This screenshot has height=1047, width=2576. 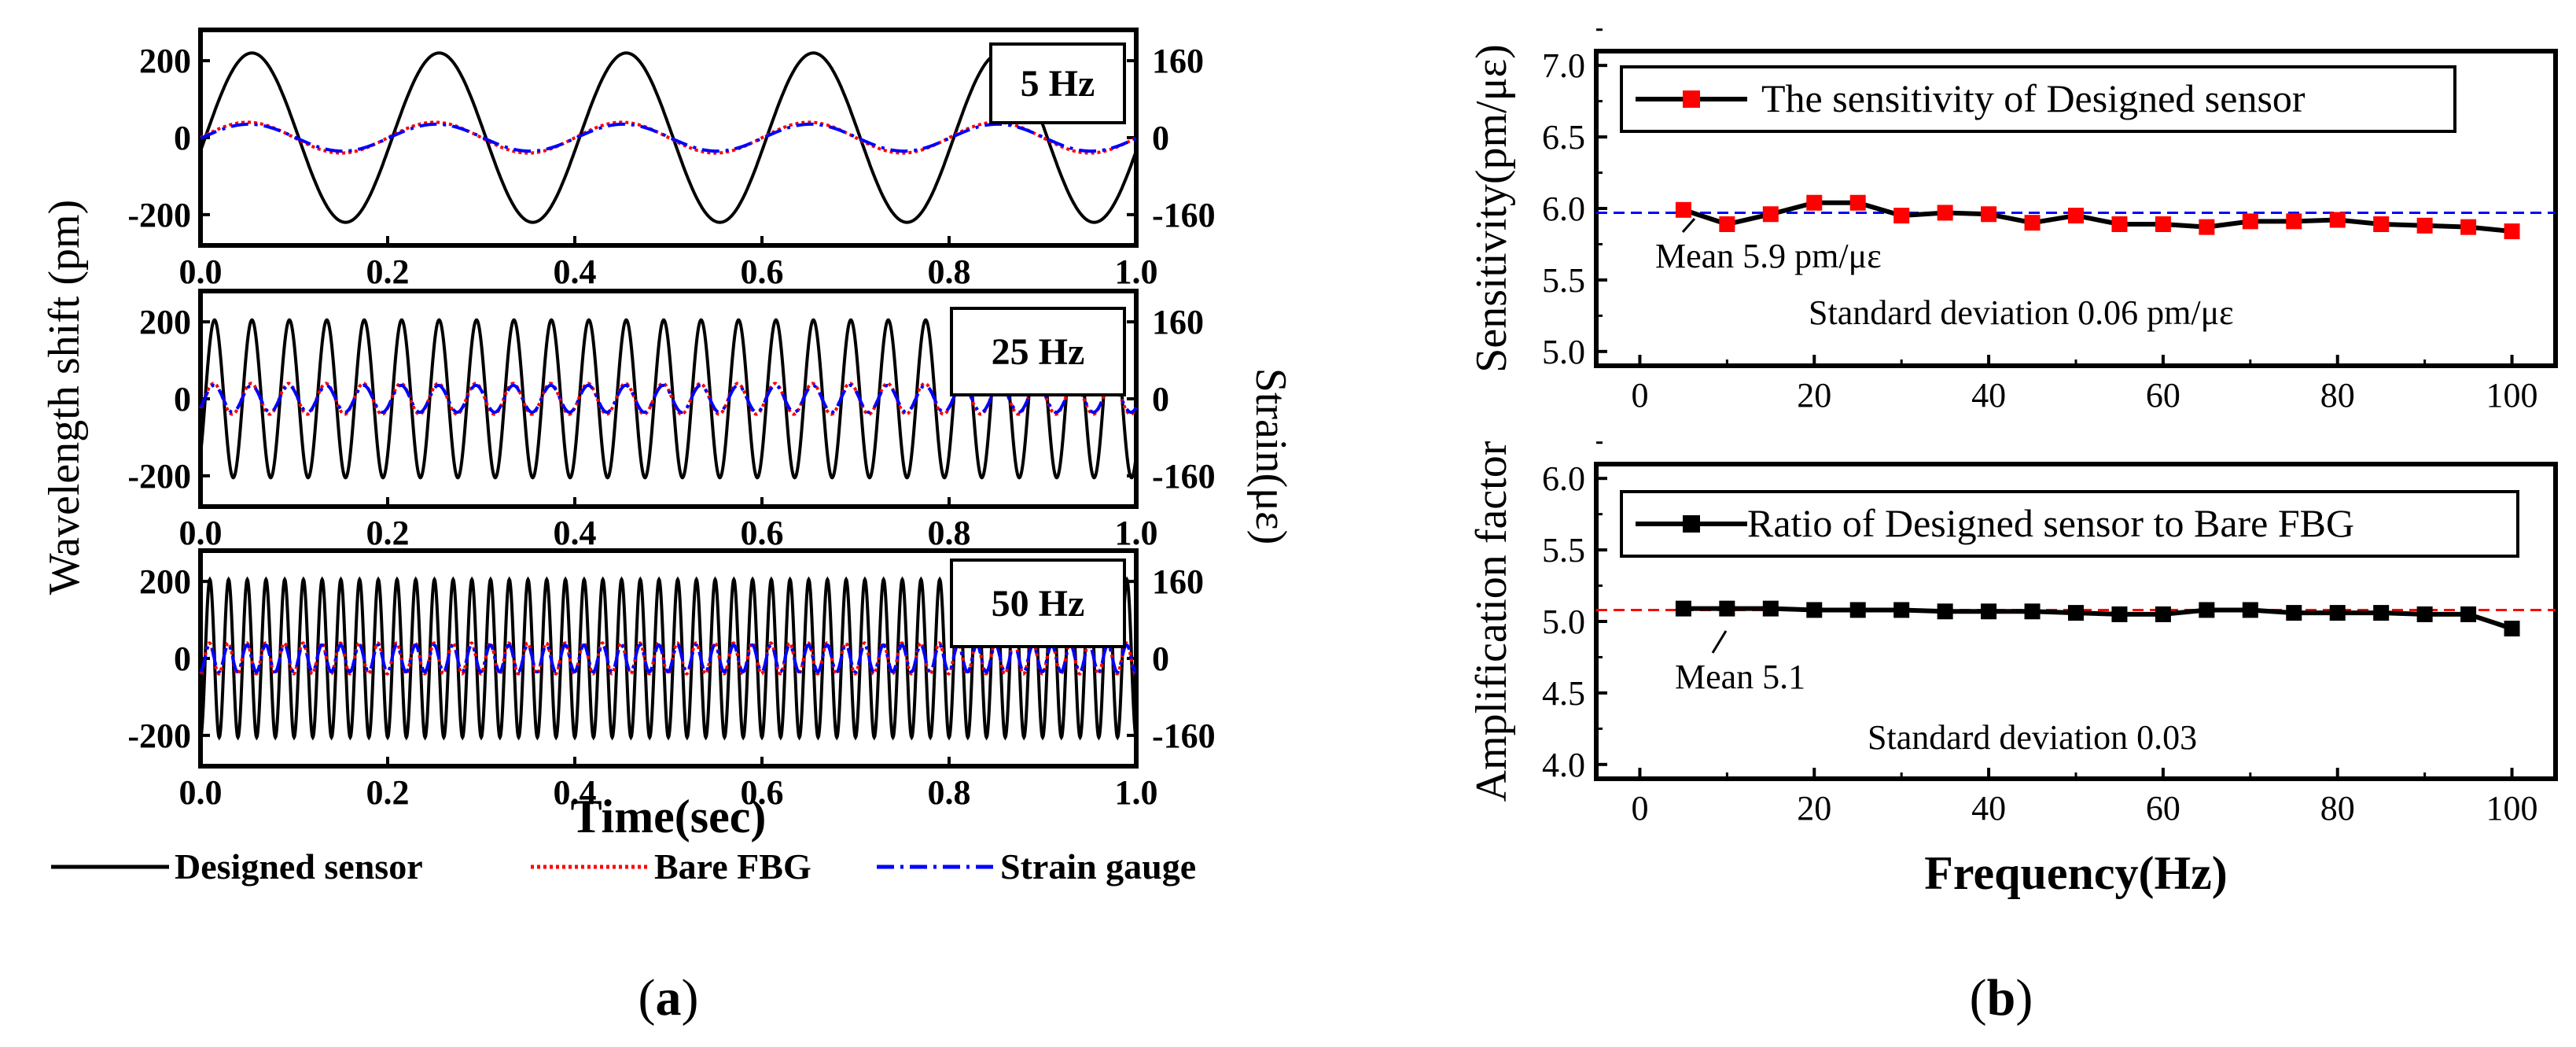 I want to click on annotation-std: Standard deviation 0.06 pm/με, so click(x=2022, y=312).